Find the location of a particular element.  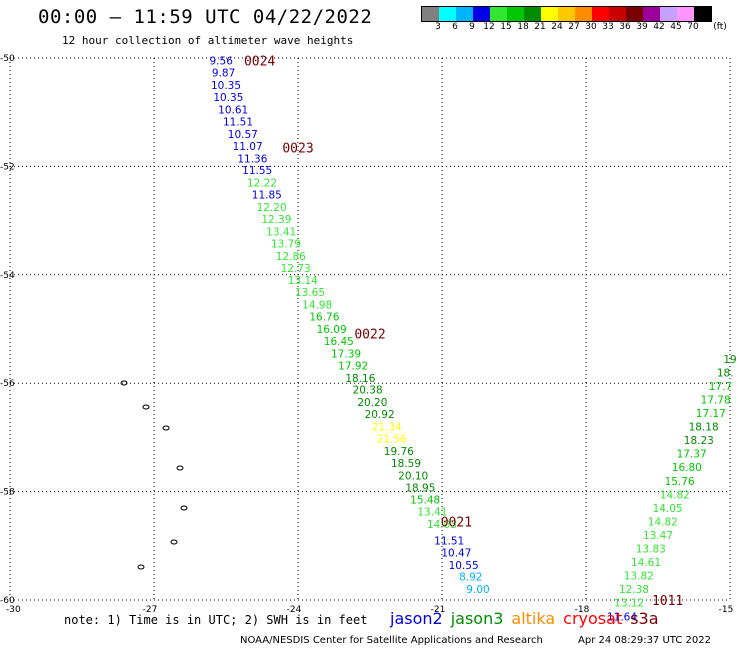

swh-value: 9.00 is located at coordinates (477, 590).